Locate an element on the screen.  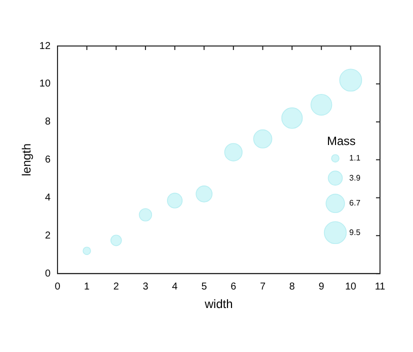
legend-label: 1.1 is located at coordinates (355, 158).